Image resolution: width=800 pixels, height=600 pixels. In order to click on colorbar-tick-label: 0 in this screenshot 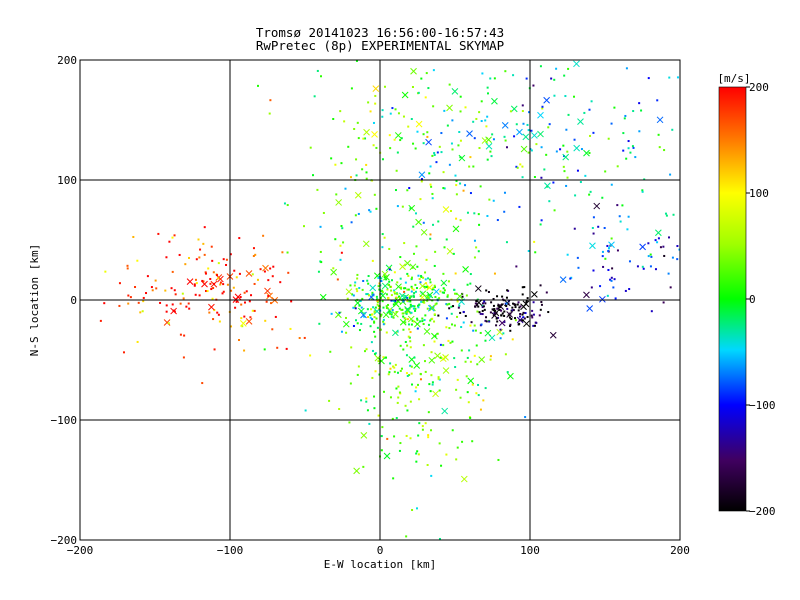, I will do `click(752, 299)`.